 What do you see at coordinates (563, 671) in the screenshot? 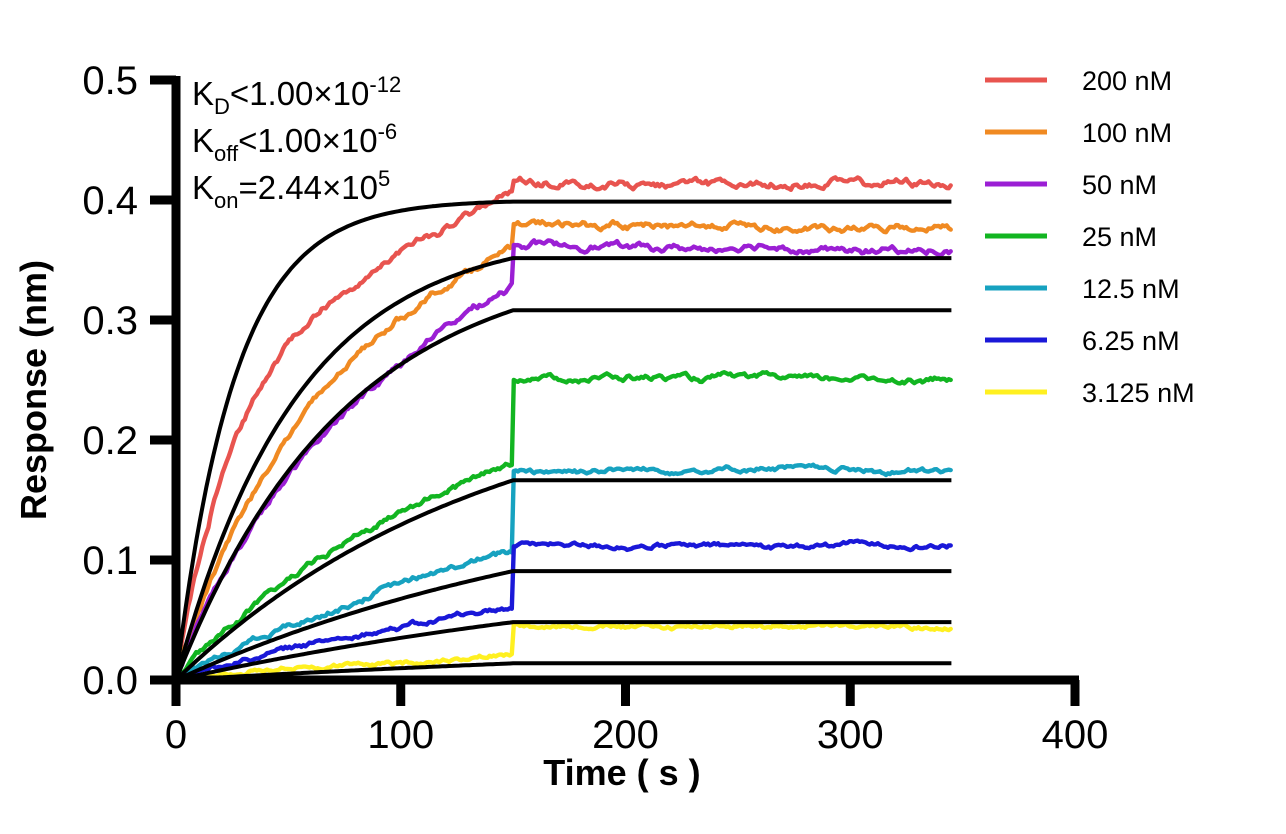
I see `fit-curve-3-125-nm` at bounding box center [563, 671].